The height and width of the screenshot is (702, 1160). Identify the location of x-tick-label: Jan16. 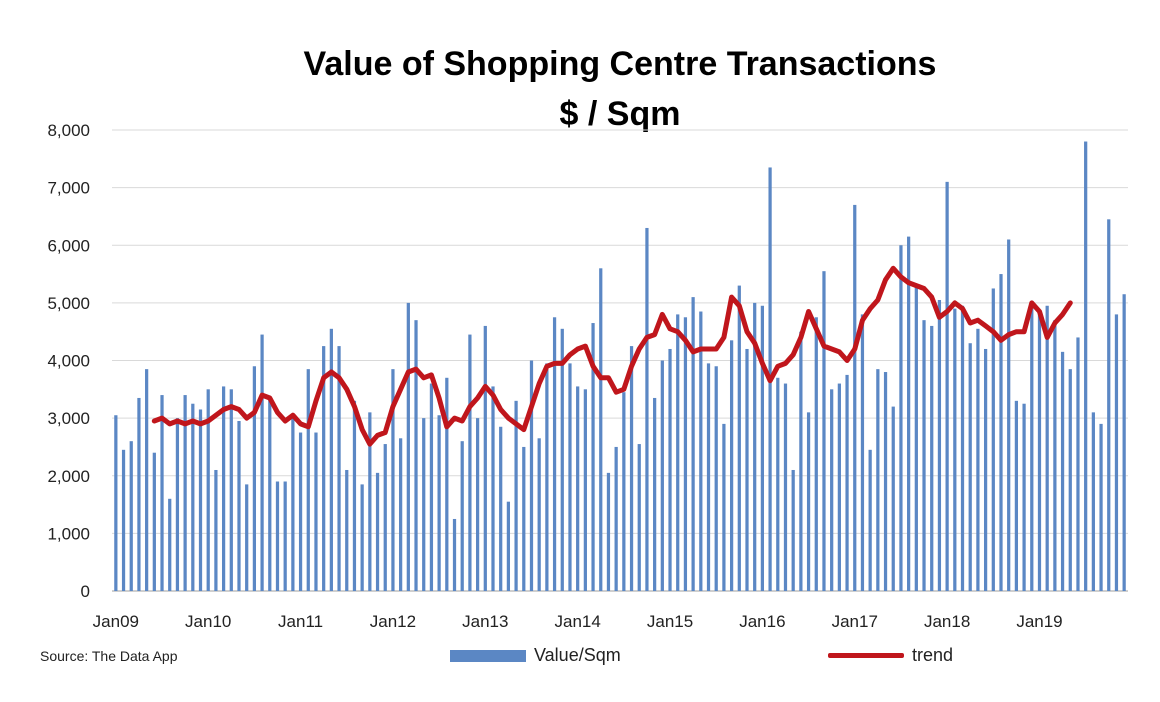
(762, 621).